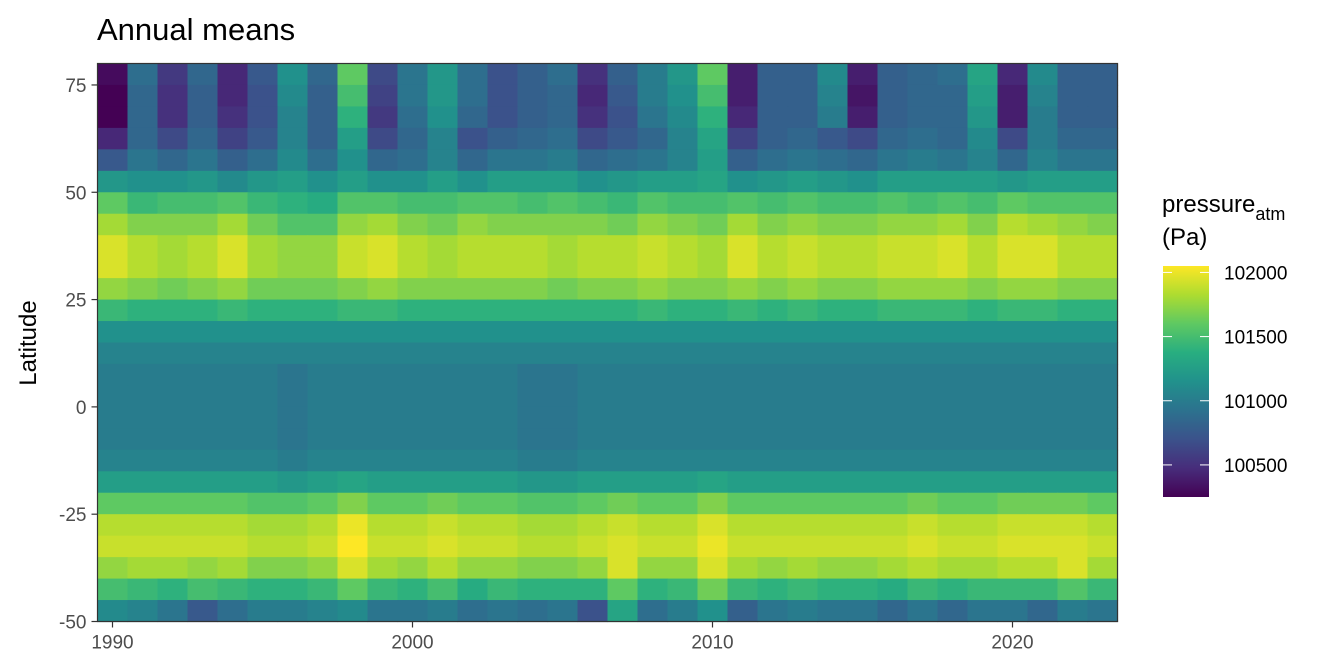 The width and height of the screenshot is (1344, 672). I want to click on x-tick-label: 2000, so click(412, 643).